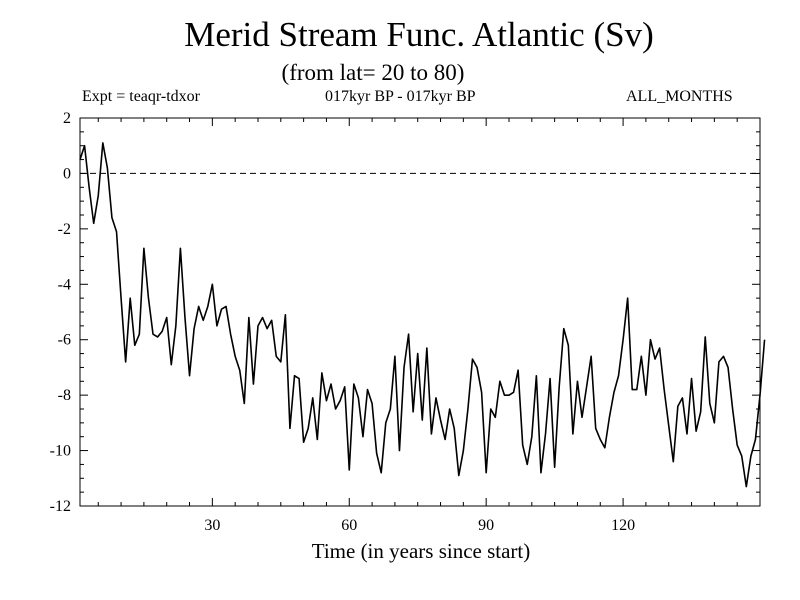 The height and width of the screenshot is (600, 800). What do you see at coordinates (400, 96) in the screenshot?
I see `period-label: 017kyr BP - 017kyr BP` at bounding box center [400, 96].